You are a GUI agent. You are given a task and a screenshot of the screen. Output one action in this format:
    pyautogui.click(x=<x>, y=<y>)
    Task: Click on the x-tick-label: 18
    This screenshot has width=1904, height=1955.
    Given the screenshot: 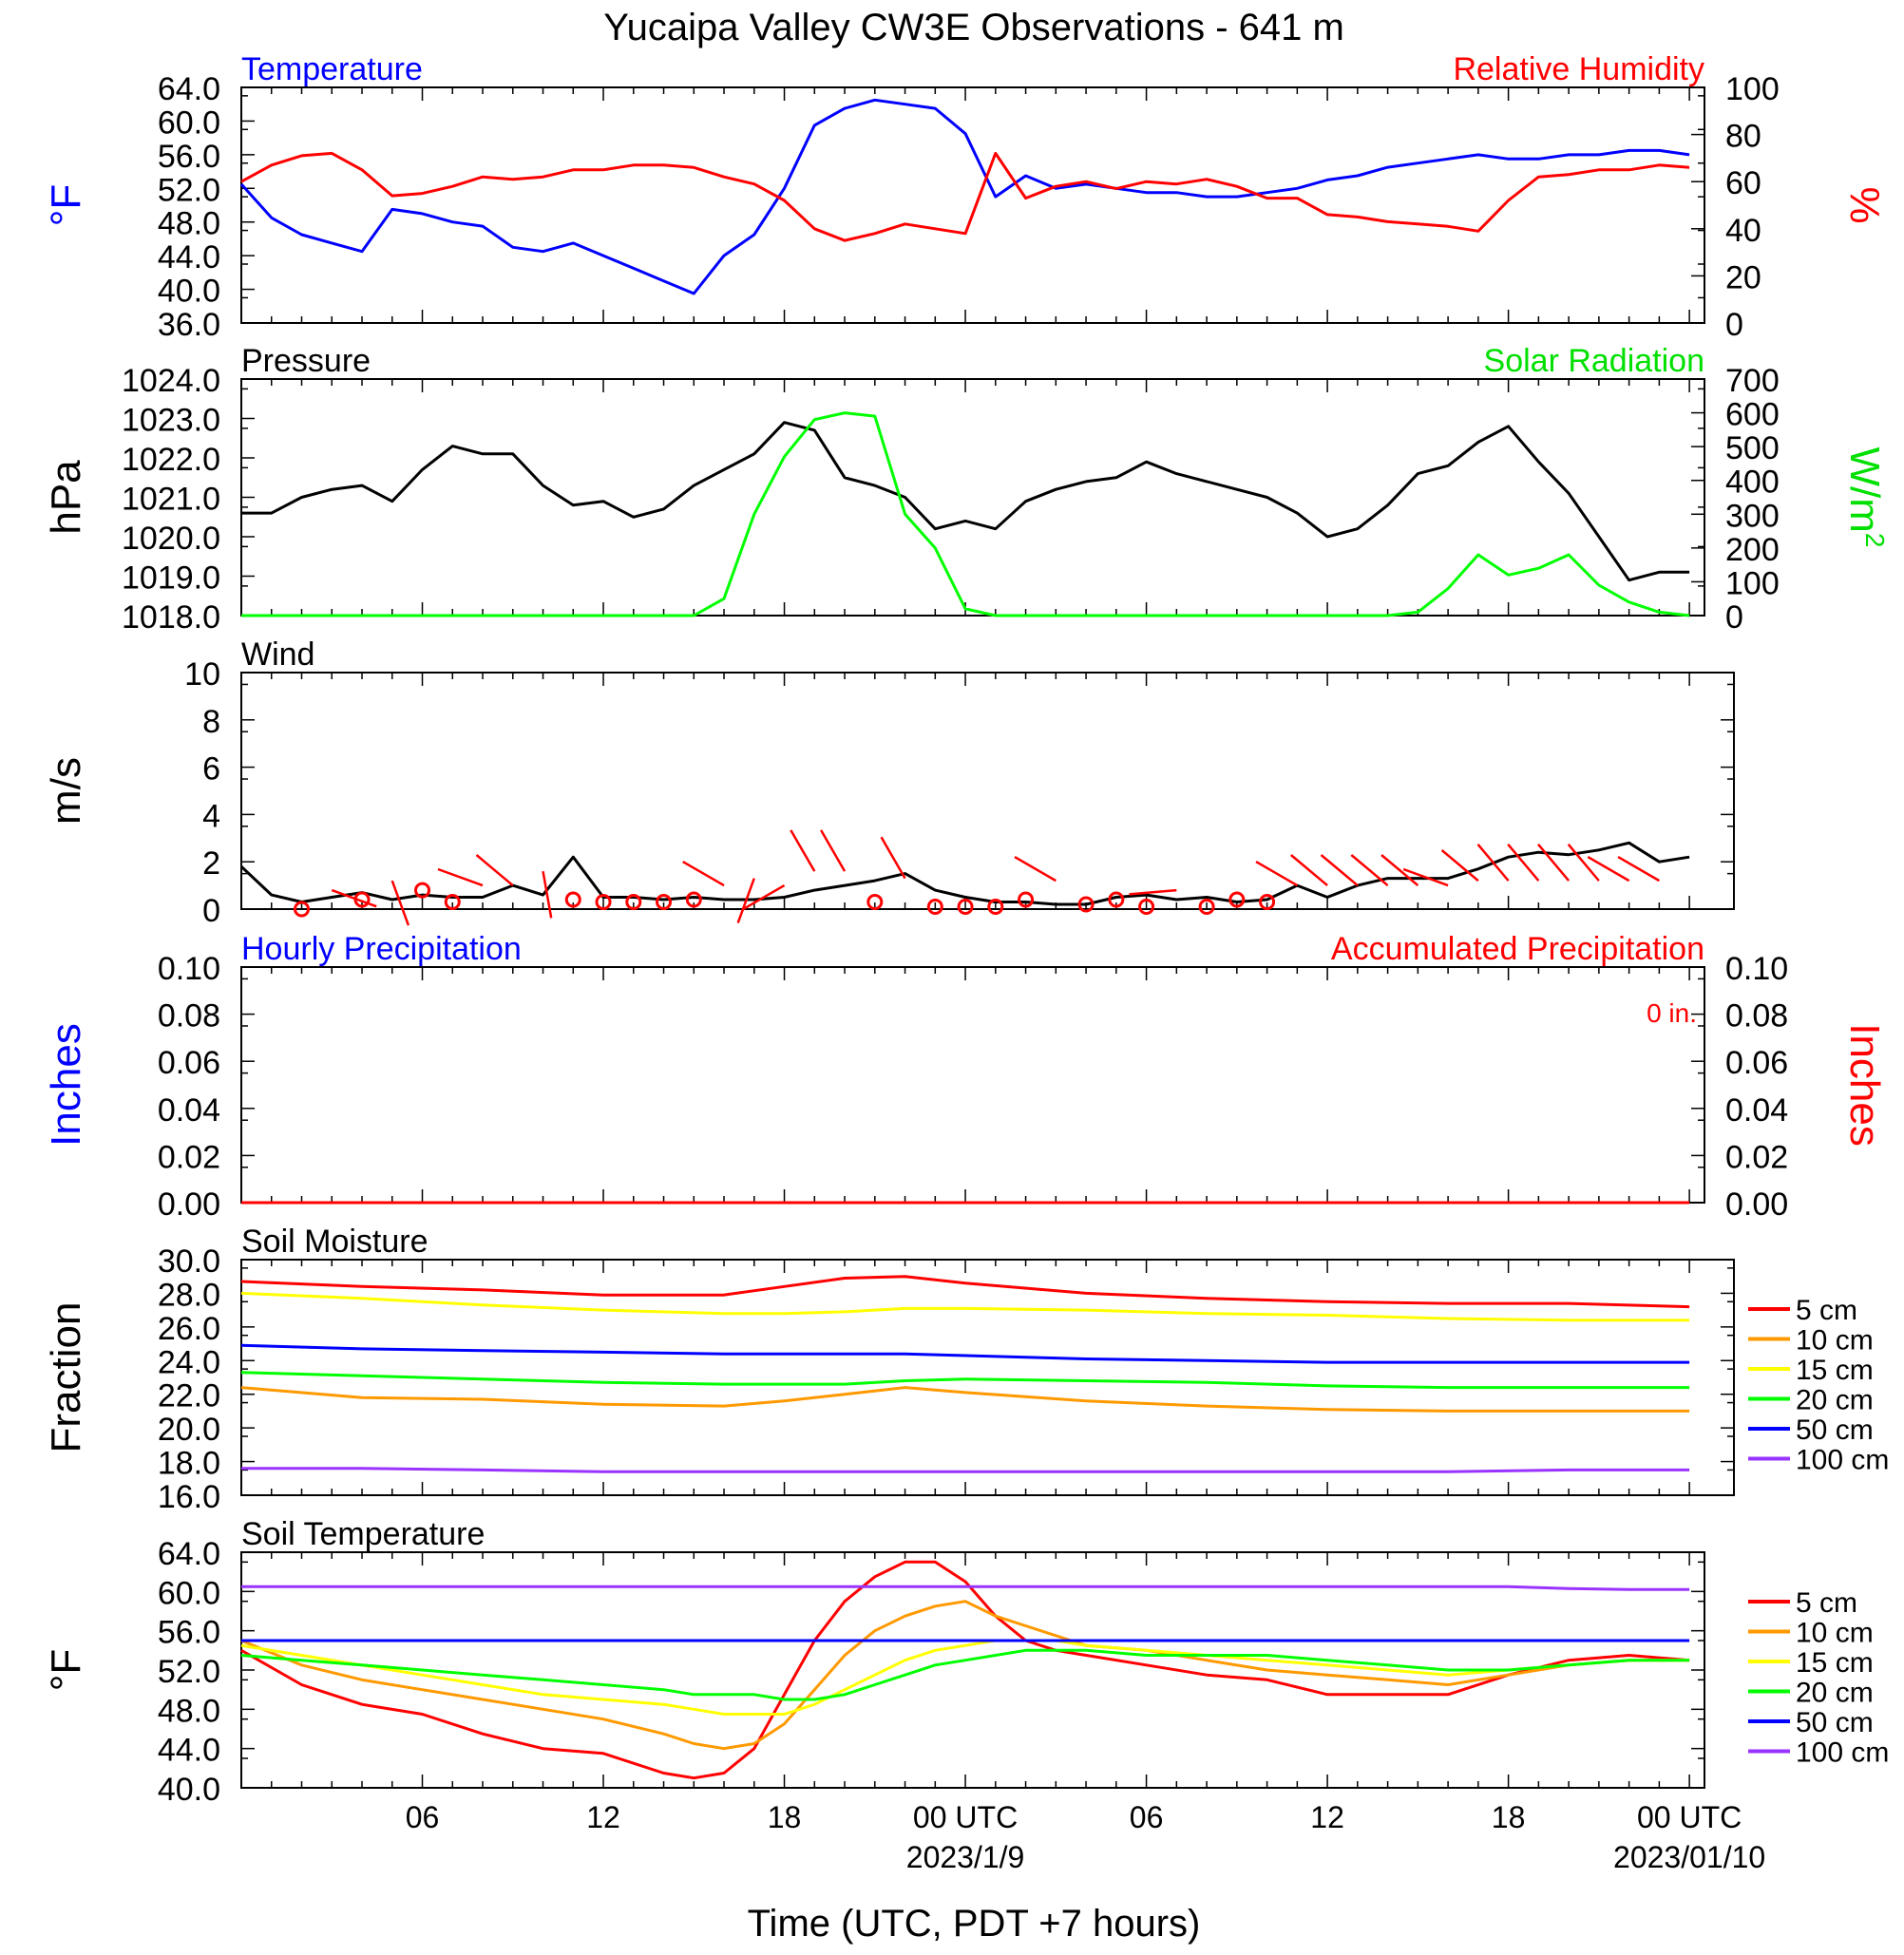 What is the action you would take?
    pyautogui.click(x=785, y=1817)
    